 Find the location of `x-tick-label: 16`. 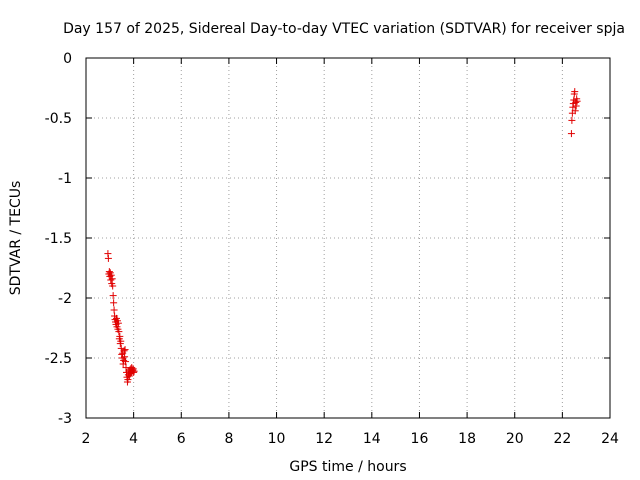

x-tick-label: 16 is located at coordinates (420, 439).